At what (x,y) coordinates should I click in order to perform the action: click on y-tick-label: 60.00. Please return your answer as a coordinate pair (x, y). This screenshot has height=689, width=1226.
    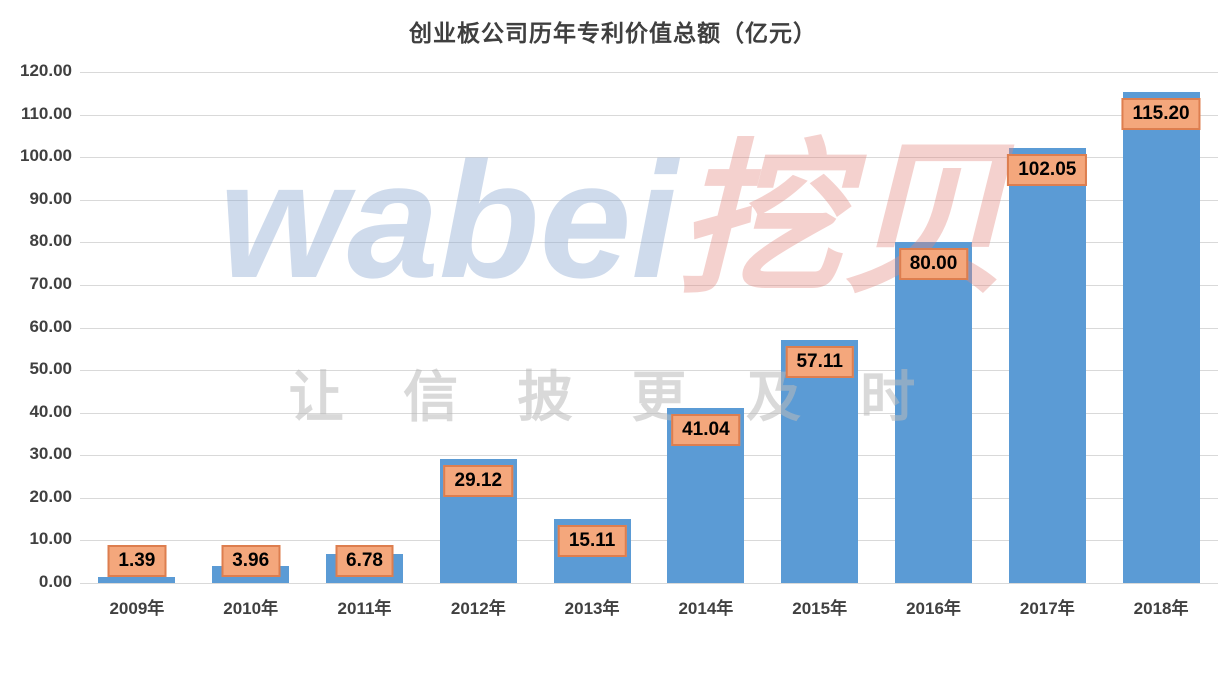
    Looking at the image, I should click on (50, 326).